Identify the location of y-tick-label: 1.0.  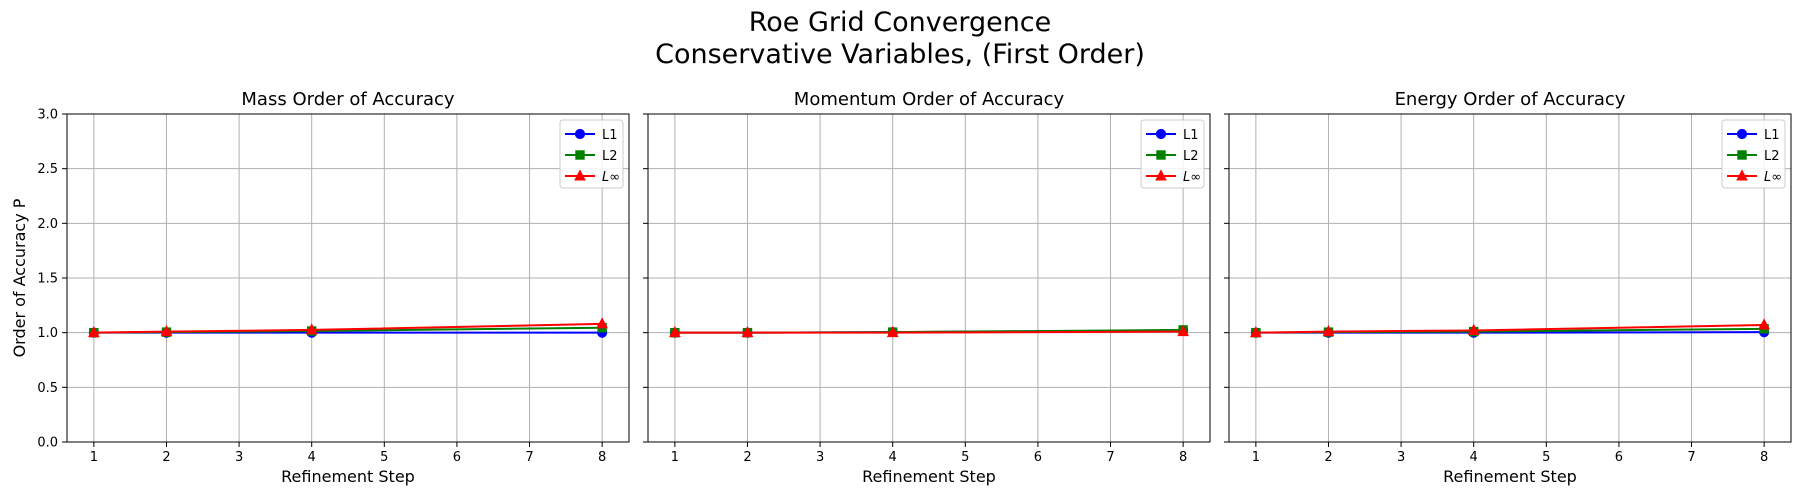
(47, 333).